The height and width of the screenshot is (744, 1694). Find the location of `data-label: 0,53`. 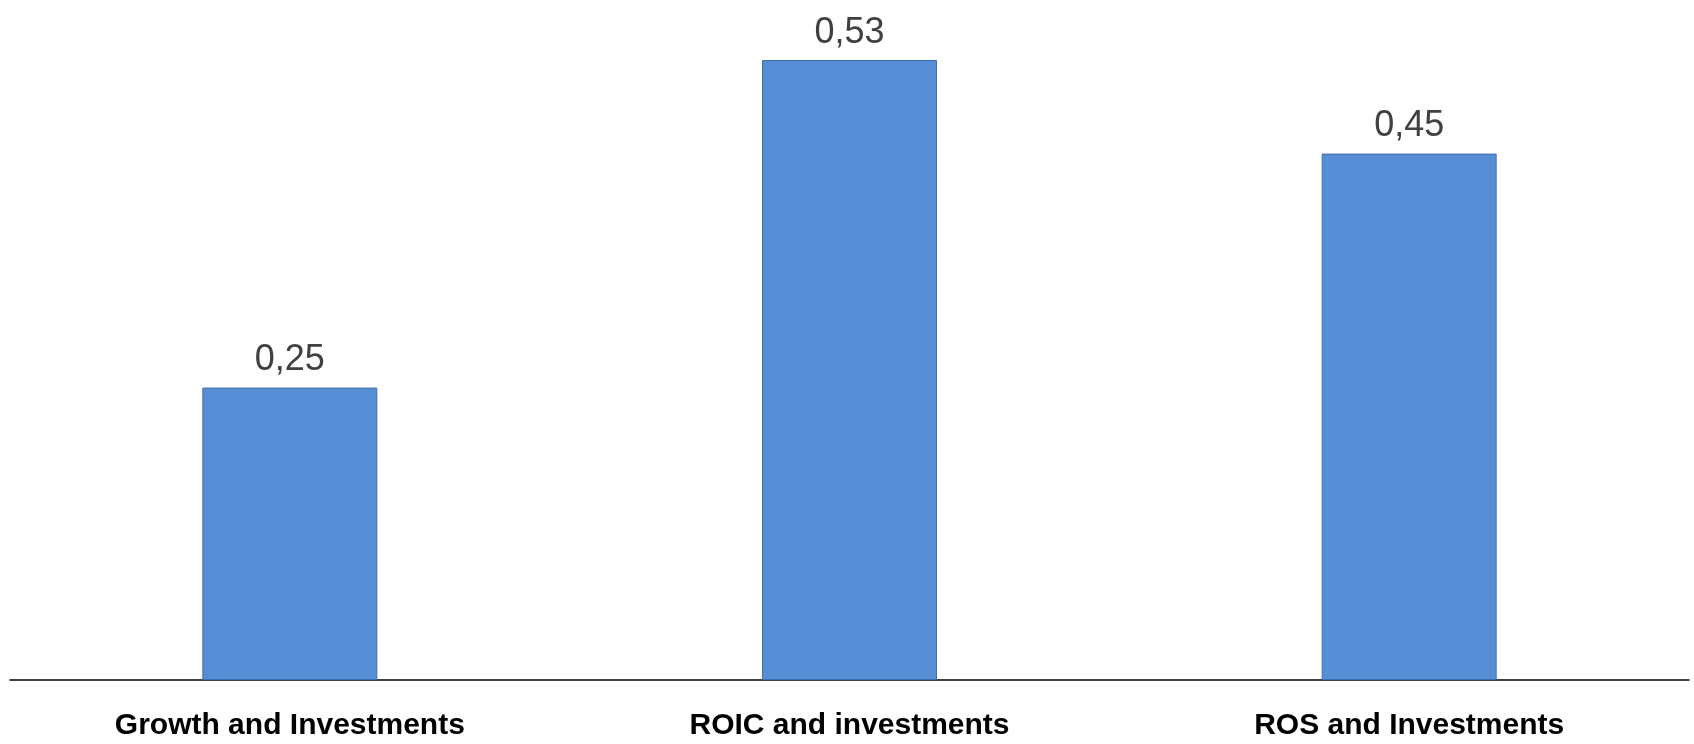

data-label: 0,53 is located at coordinates (849, 30).